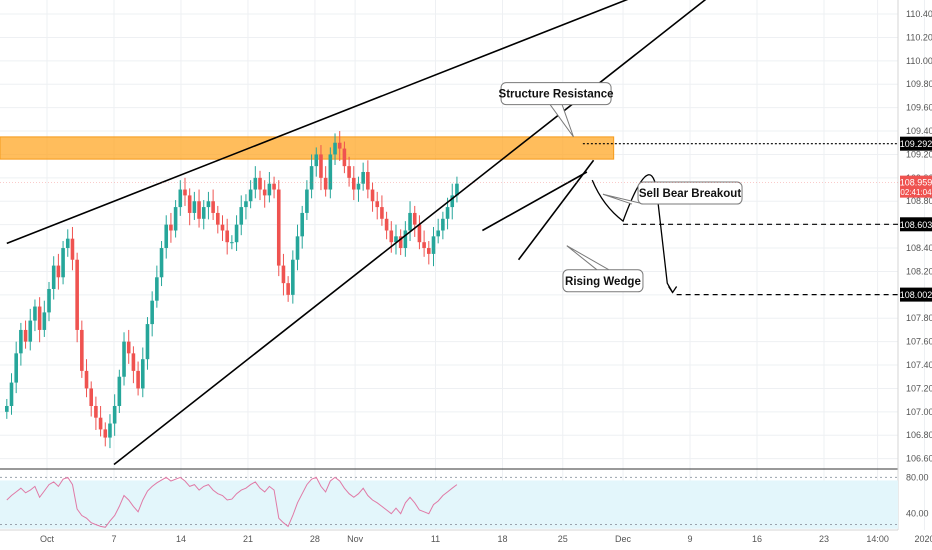 This screenshot has height=550, width=932. I want to click on time-tick-label: 9, so click(690, 539).